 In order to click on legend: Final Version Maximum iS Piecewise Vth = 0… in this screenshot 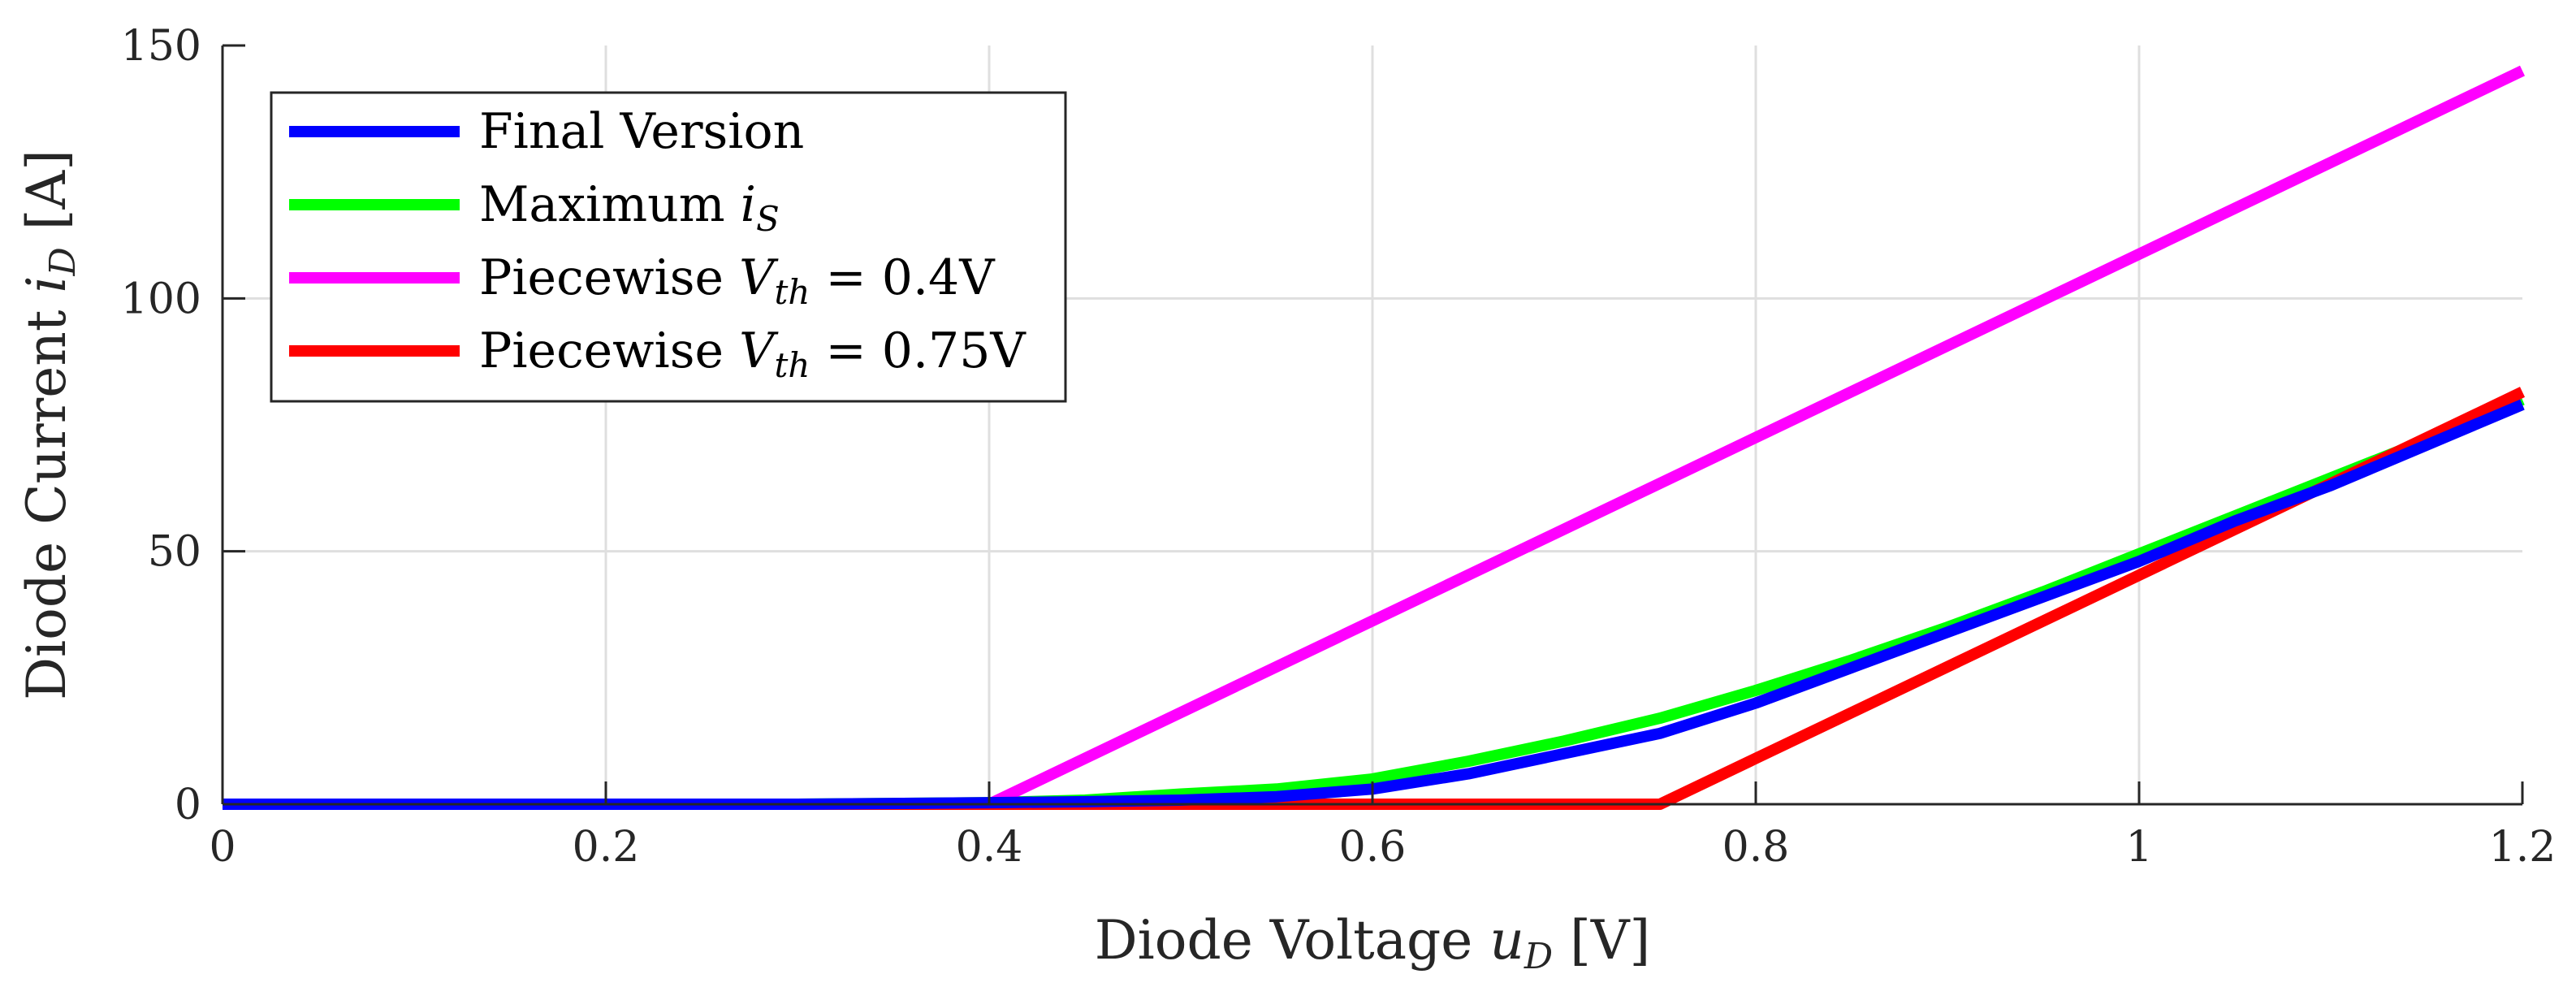, I will do `click(669, 247)`.